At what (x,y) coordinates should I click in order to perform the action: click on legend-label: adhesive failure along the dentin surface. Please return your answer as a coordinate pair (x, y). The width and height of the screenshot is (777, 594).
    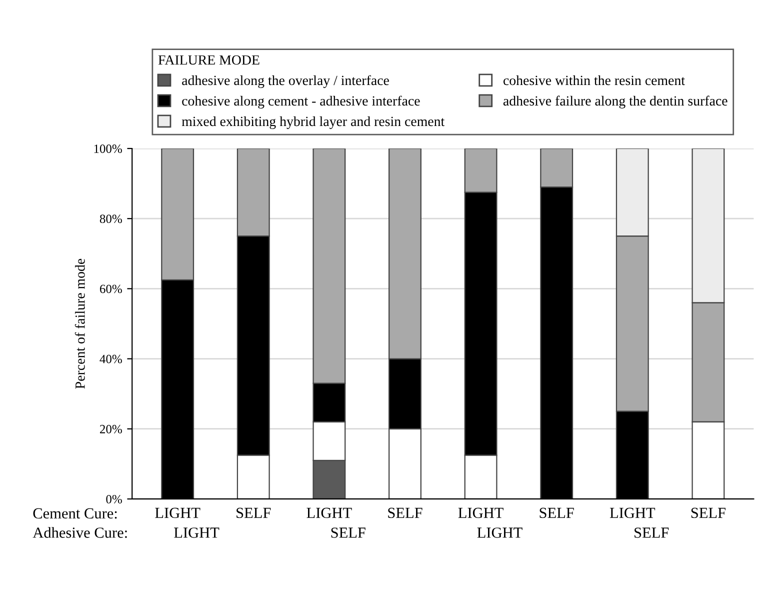
    Looking at the image, I should click on (615, 102).